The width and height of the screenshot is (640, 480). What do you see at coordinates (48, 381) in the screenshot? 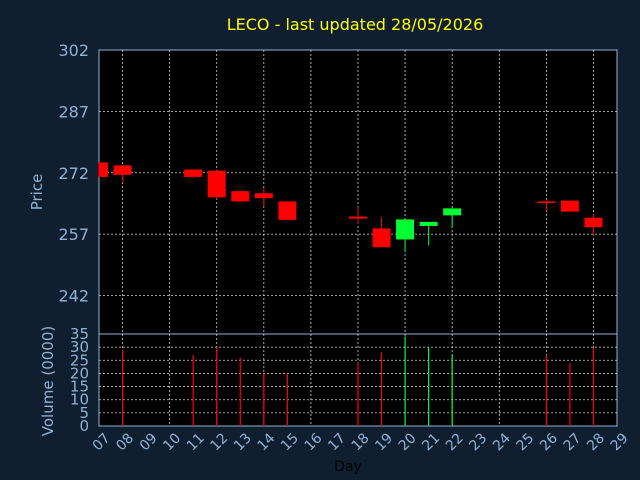
I see `volume-axis-label: Volume (0000)` at bounding box center [48, 381].